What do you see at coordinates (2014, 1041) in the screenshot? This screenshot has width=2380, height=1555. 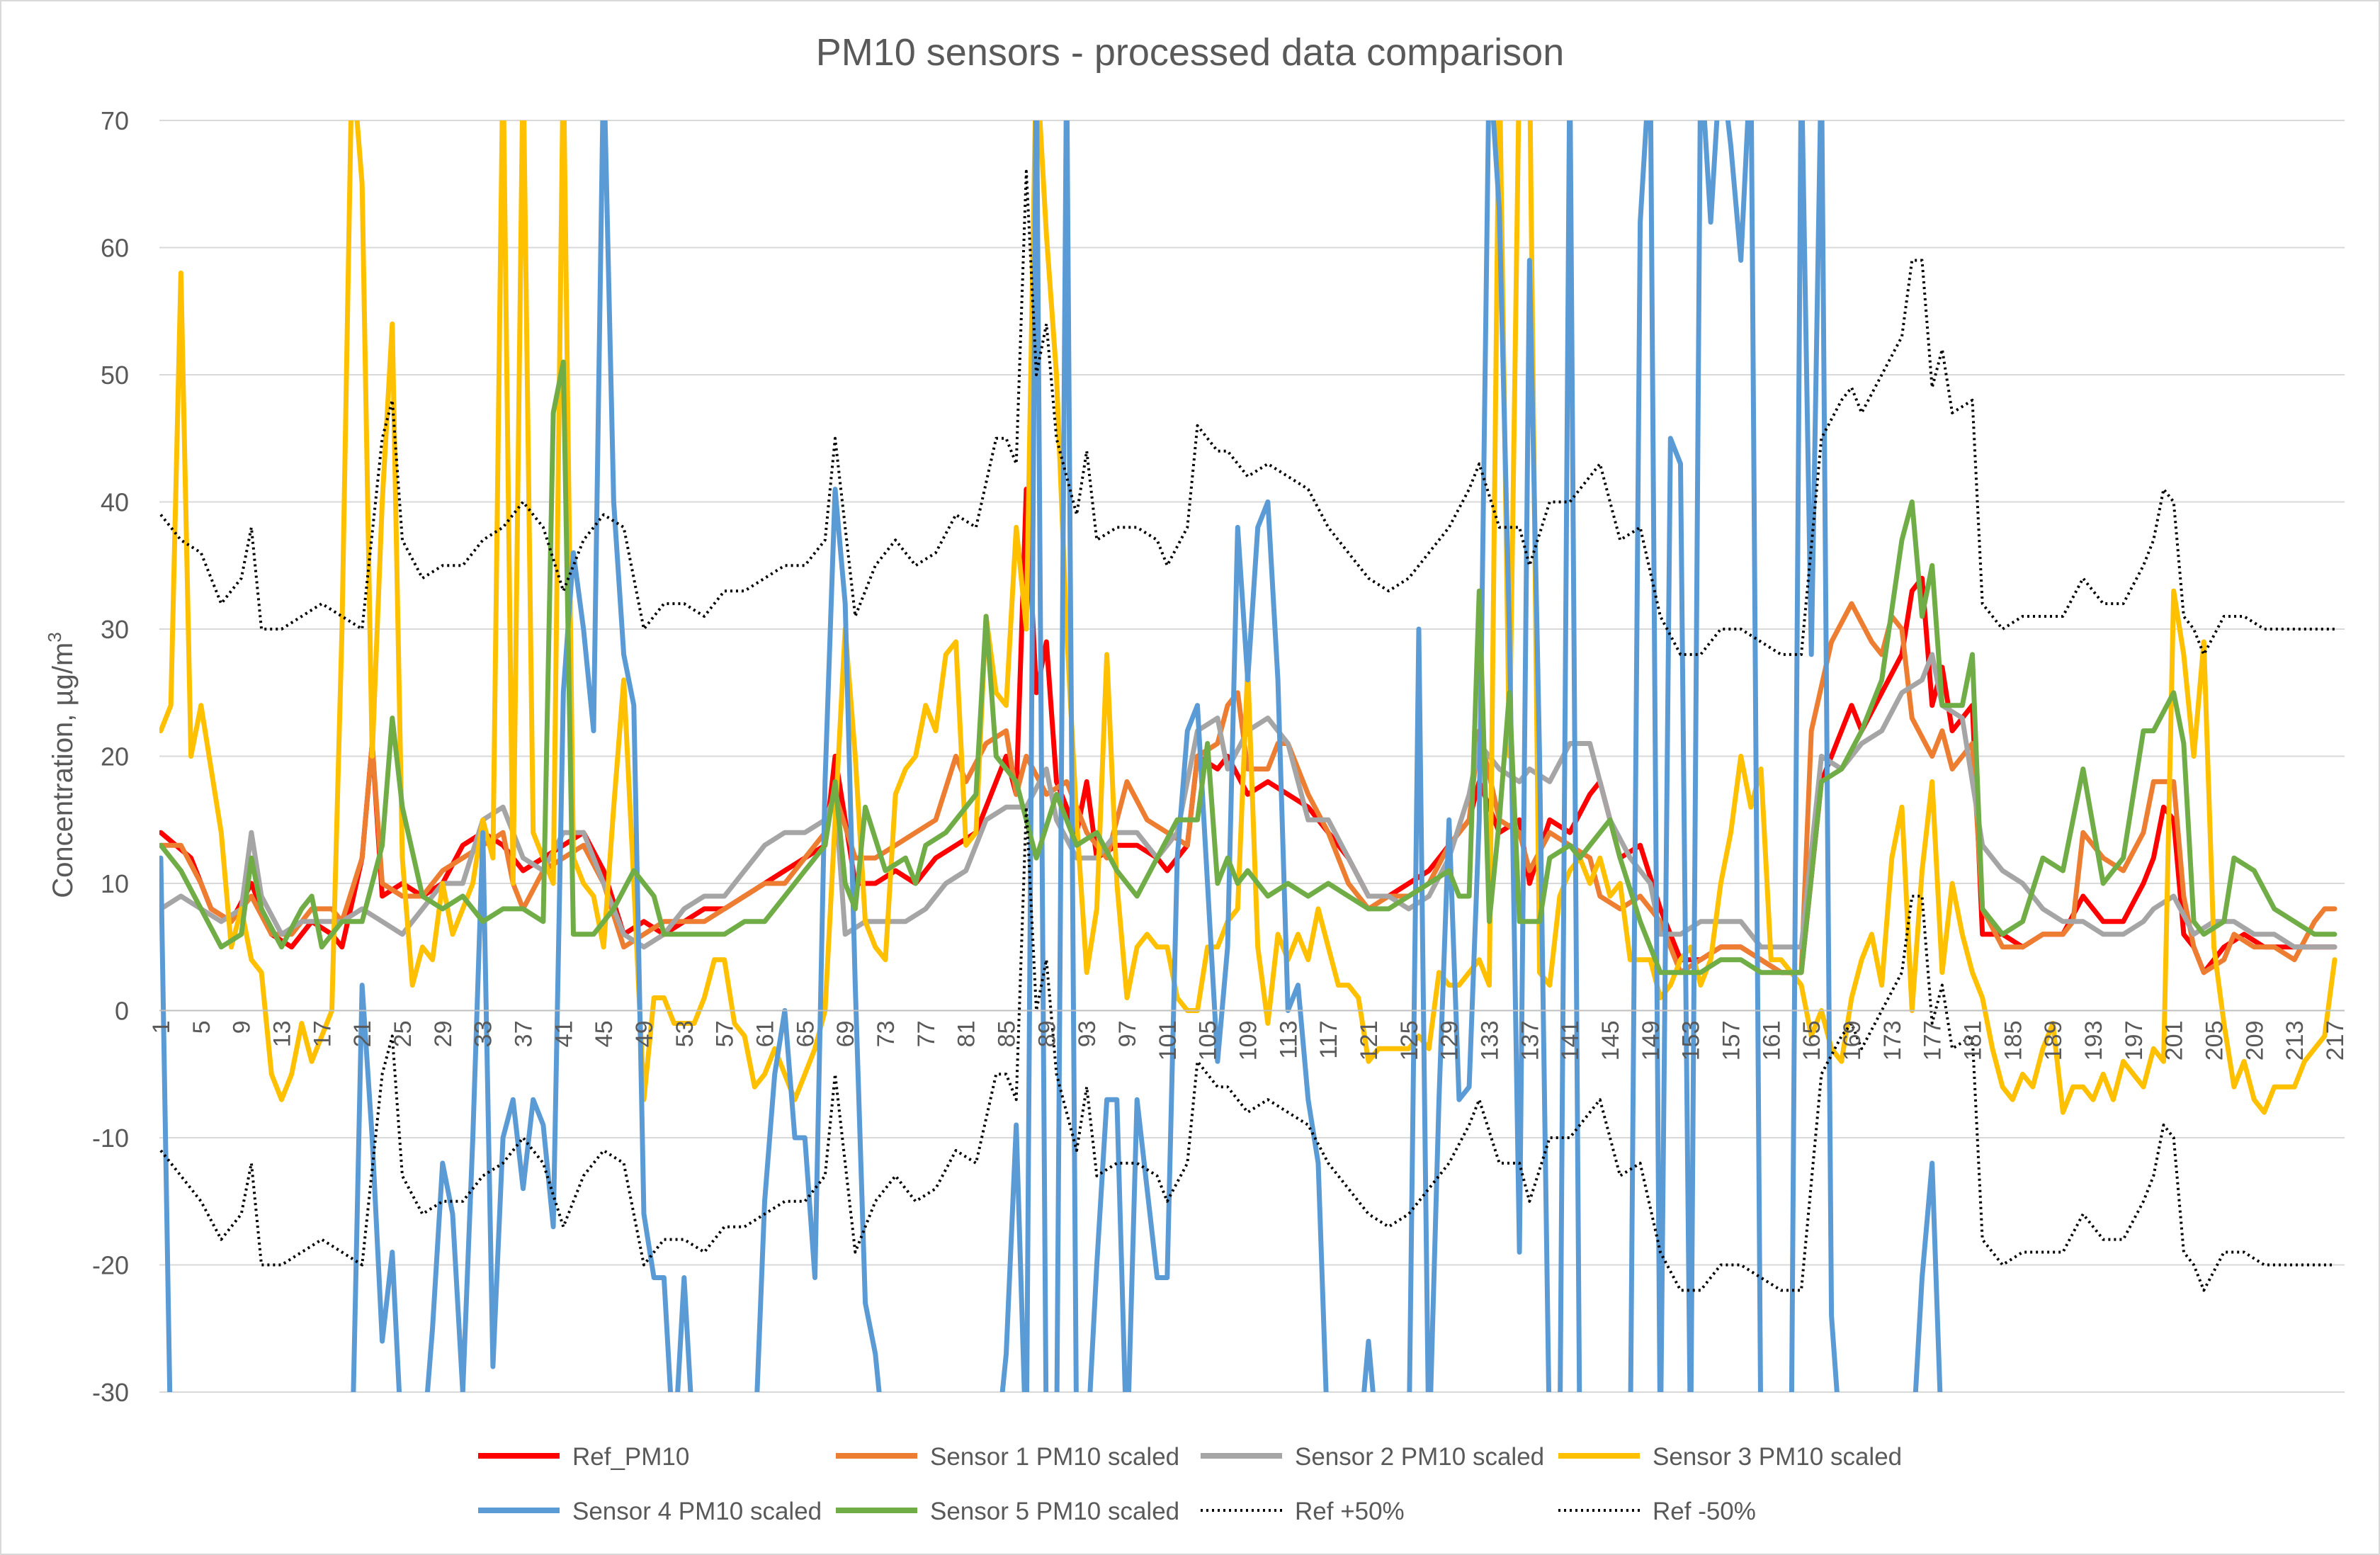 I see `x-tick-label: 185` at bounding box center [2014, 1041].